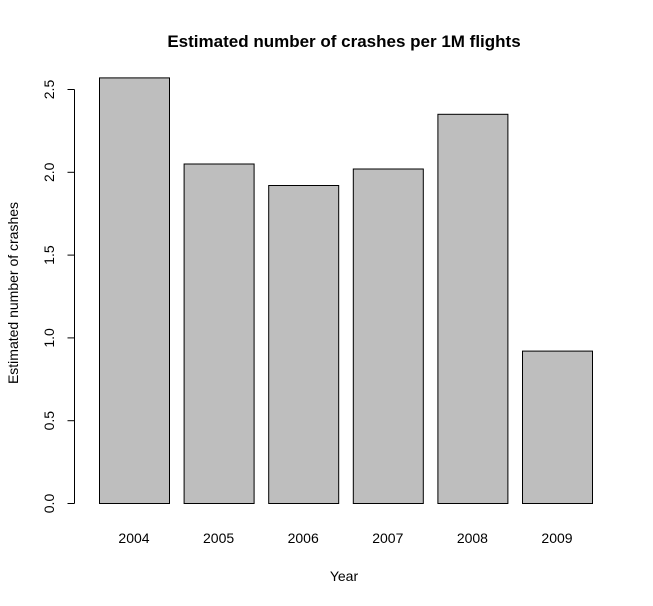  I want to click on x-category-label: 2004, so click(133, 538).